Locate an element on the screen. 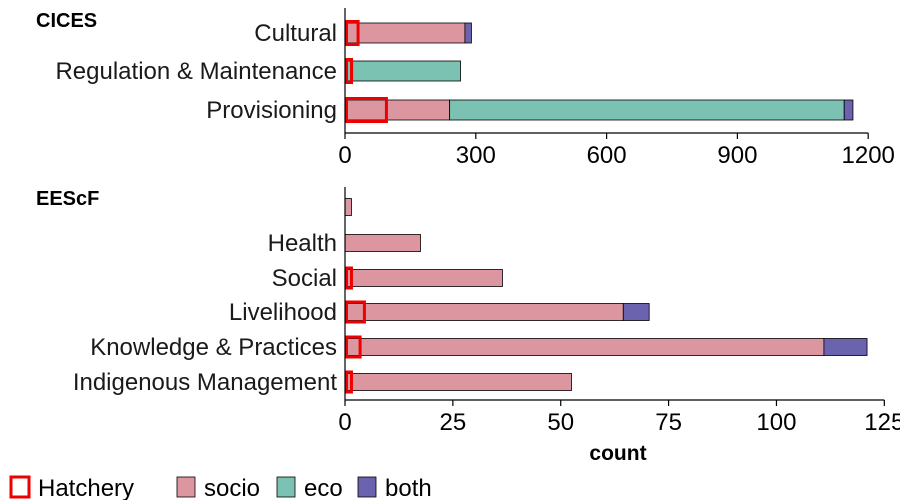  cices-x-tick-label-0: 0 is located at coordinates (344, 155).